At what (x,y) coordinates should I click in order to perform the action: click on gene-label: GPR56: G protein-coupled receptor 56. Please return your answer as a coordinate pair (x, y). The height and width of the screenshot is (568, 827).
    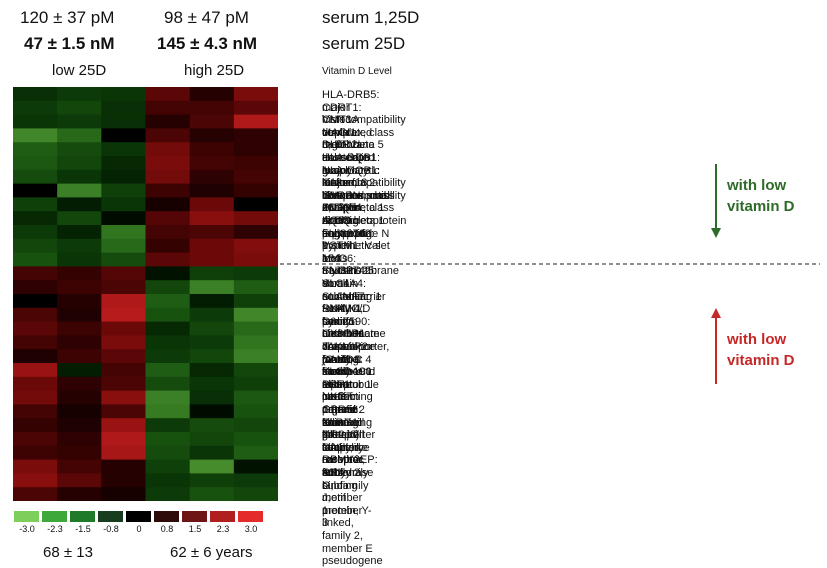
    Looking at the image, I should click on (342, 441).